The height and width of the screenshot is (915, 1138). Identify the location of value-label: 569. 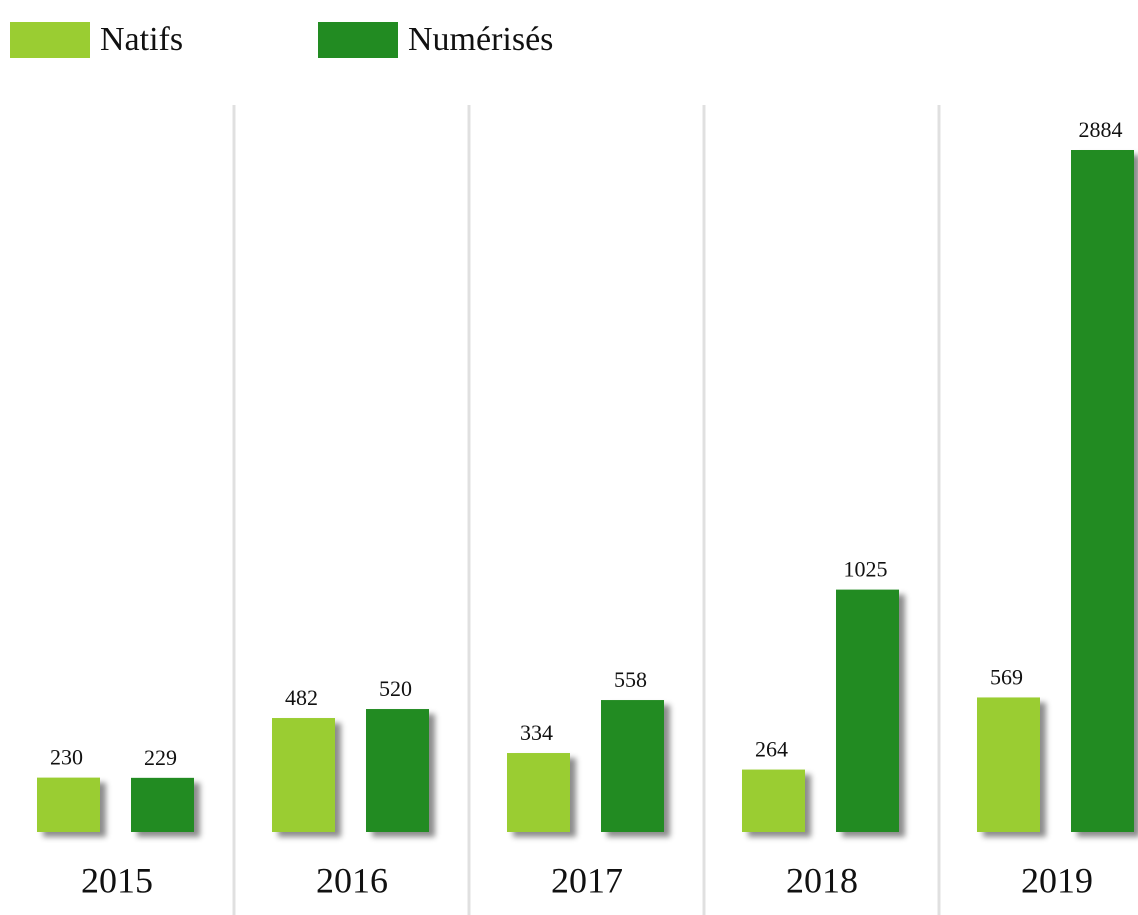
(1006, 676).